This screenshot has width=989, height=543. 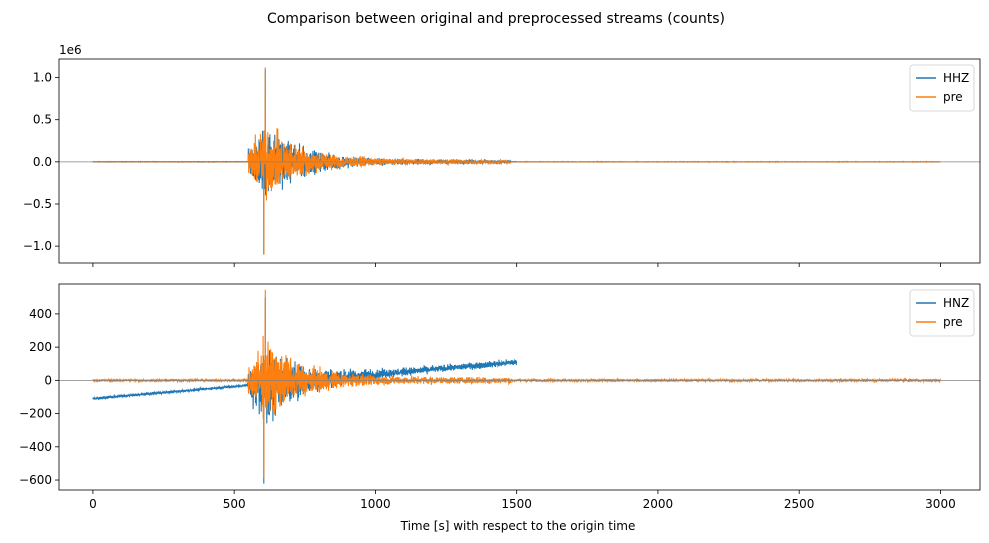 I want to click on y-tick-label: 400, so click(x=40, y=314).